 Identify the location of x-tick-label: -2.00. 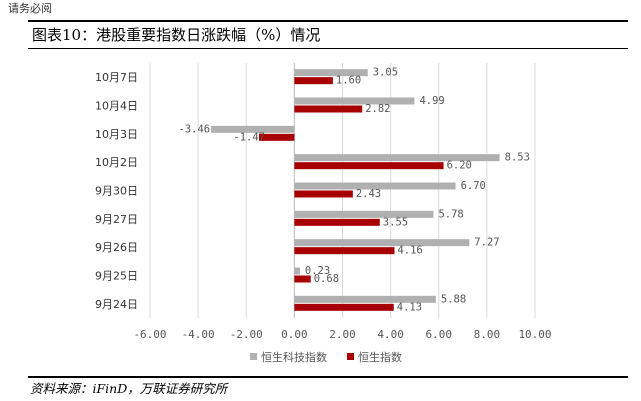
(246, 334).